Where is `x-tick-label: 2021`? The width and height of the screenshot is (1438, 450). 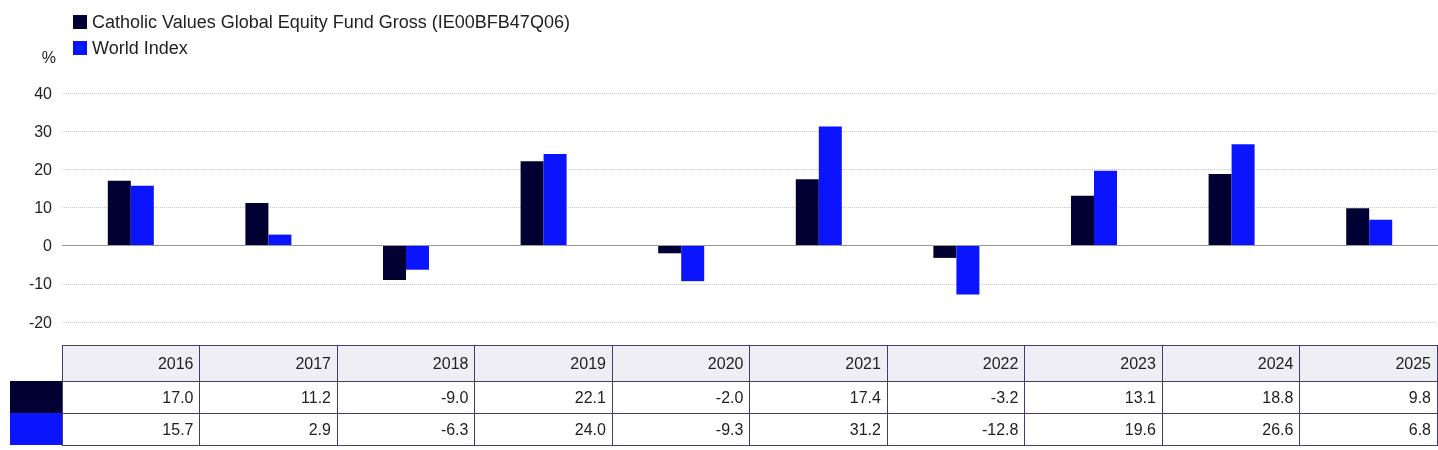
x-tick-label: 2021 is located at coordinates (818, 363).